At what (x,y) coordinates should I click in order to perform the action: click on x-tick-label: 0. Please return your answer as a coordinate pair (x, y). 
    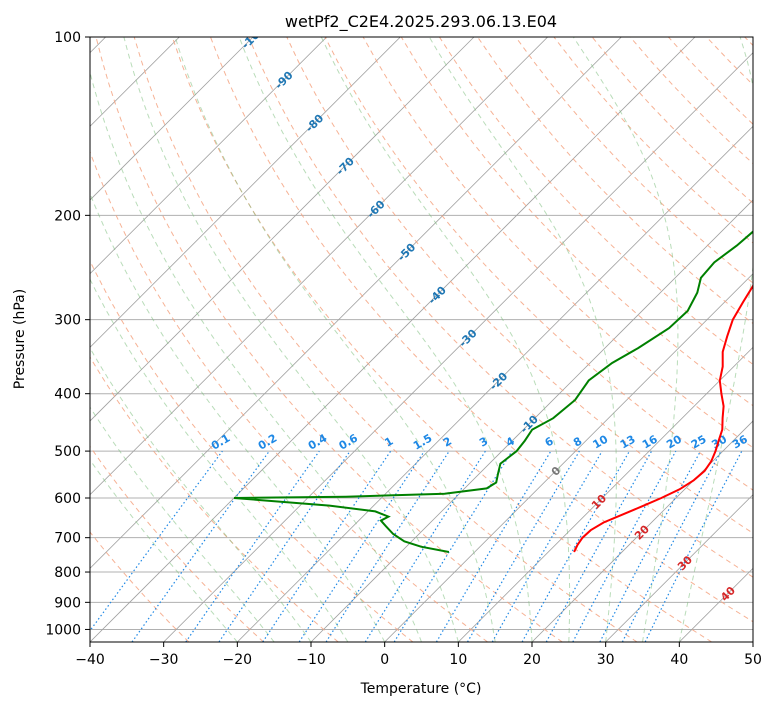
    Looking at the image, I should click on (384, 660).